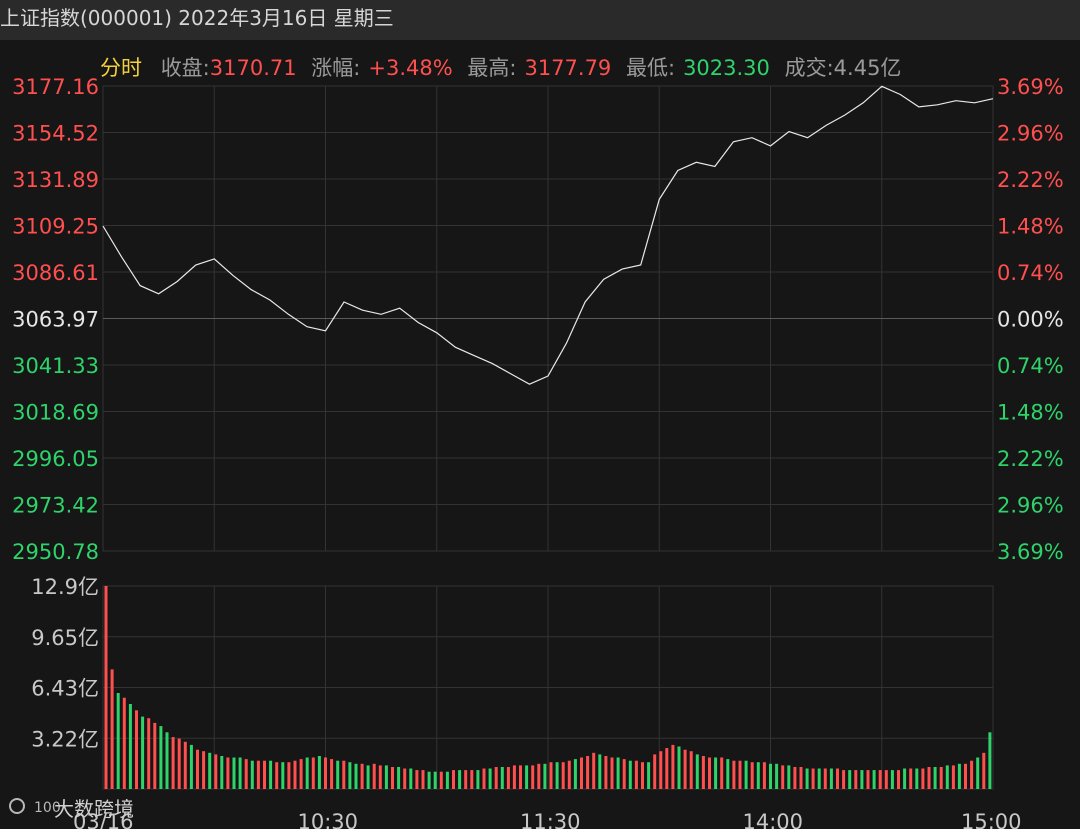 Image resolution: width=1080 pixels, height=829 pixels. What do you see at coordinates (65, 587) in the screenshot?
I see `volume-y-tick-label: 12.9亿` at bounding box center [65, 587].